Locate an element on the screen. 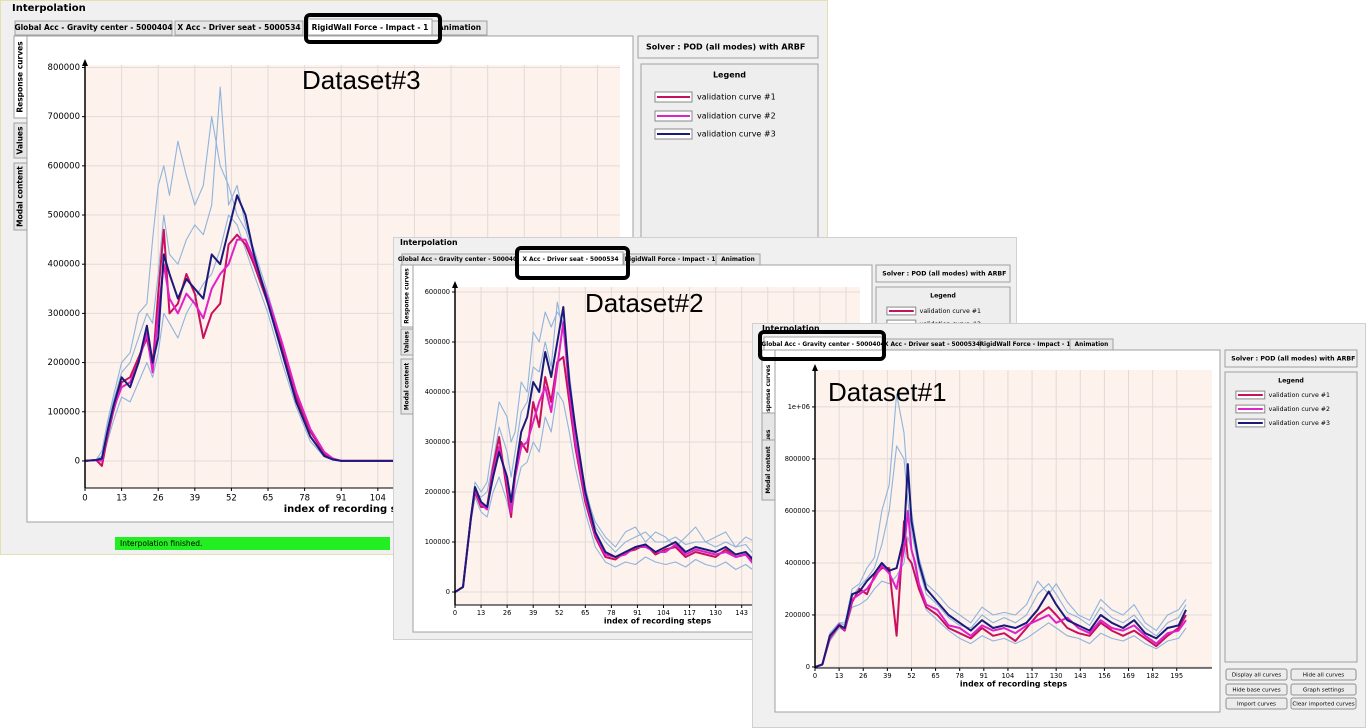 This screenshot has width=1366, height=728. button-label: Hide all curves is located at coordinates (1324, 675).